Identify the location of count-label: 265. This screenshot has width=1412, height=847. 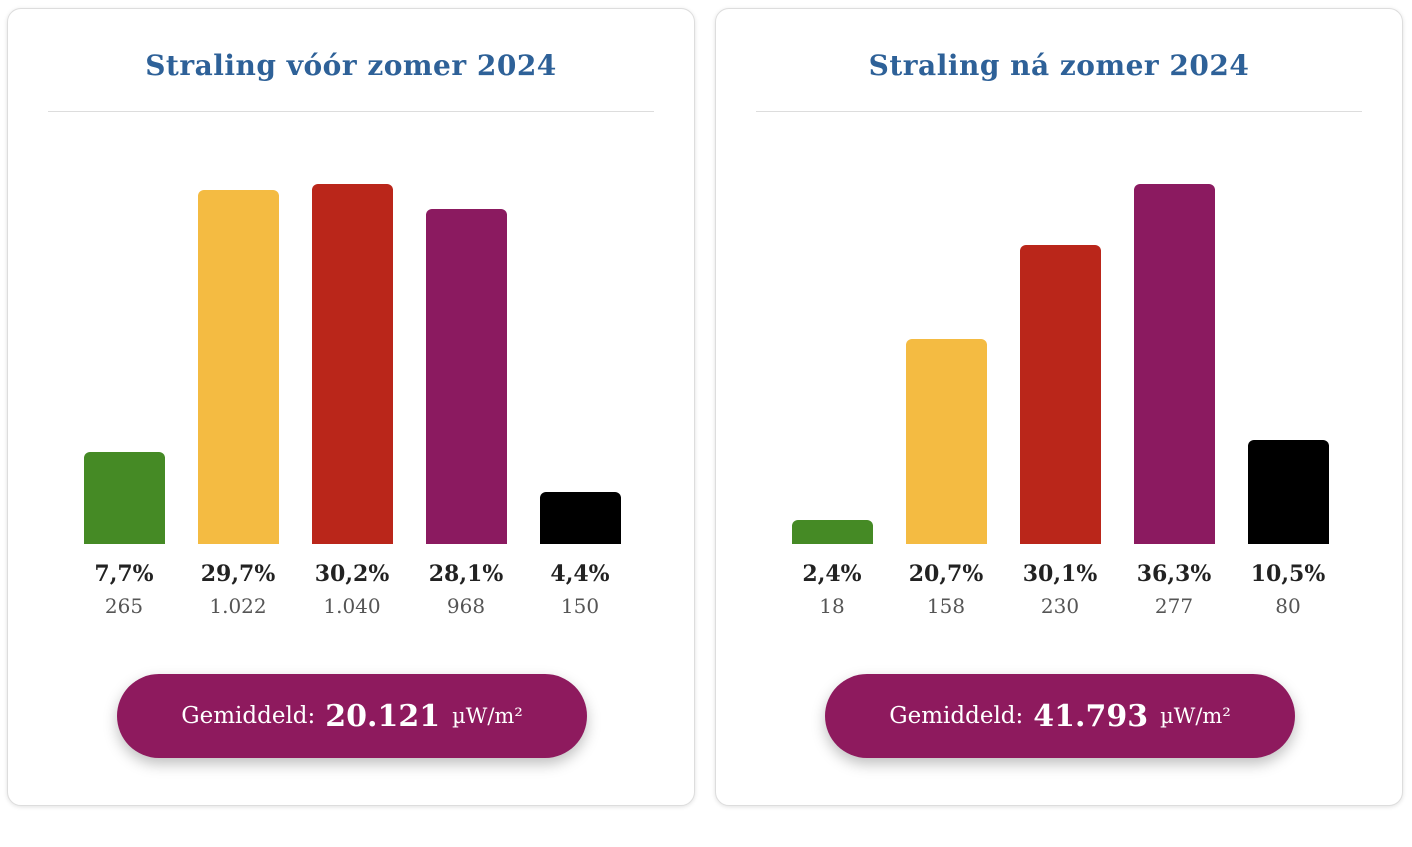
(124, 606).